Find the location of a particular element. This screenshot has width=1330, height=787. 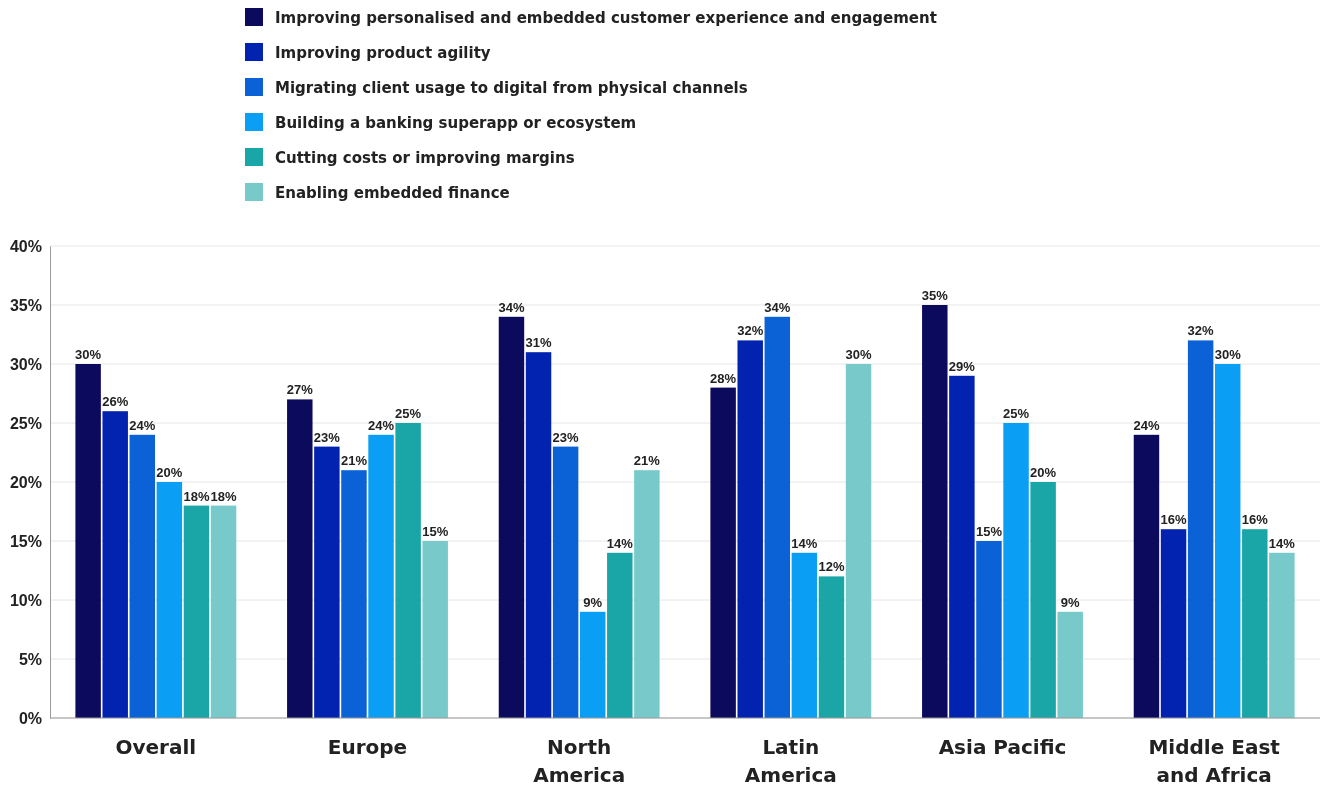

data-label: 31% is located at coordinates (538, 343).